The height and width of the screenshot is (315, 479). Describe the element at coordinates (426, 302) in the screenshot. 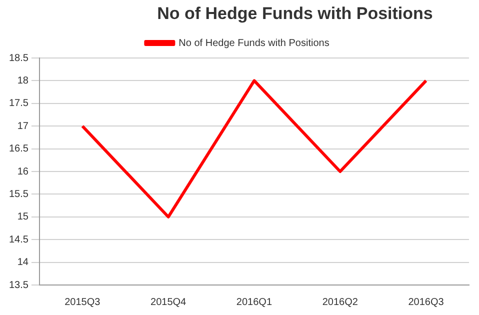

I see `x-tick-label: 2016Q3` at that location.